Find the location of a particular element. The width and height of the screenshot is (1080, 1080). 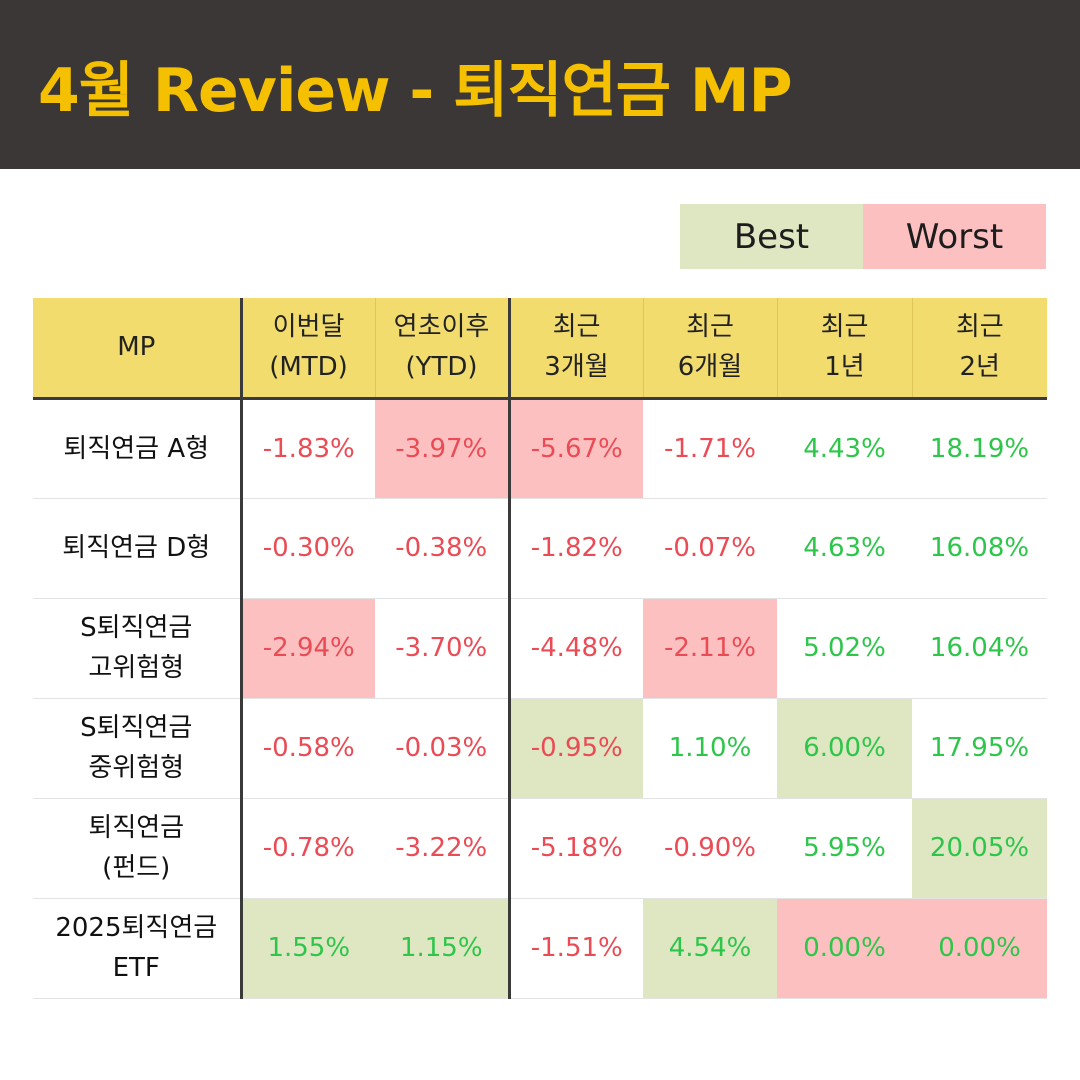

legend-best: Best is located at coordinates (771, 236).